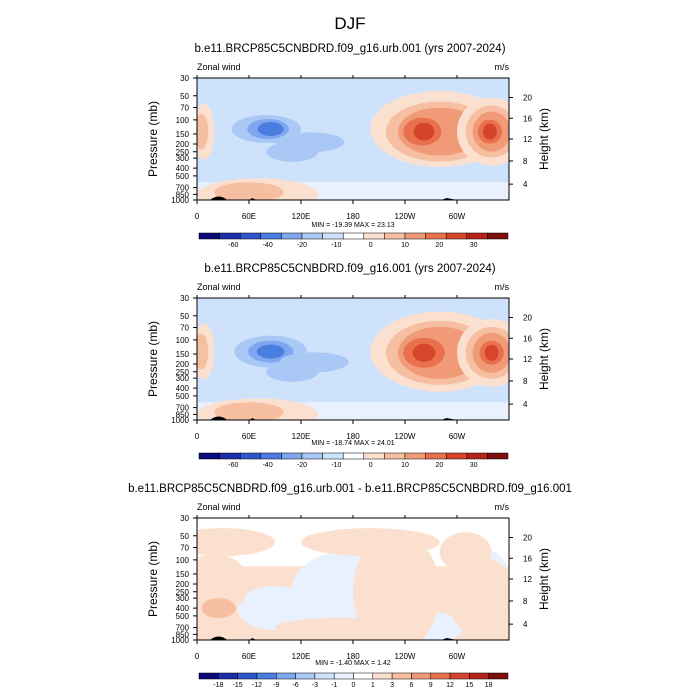  Describe the element at coordinates (184, 78) in the screenshot. I see `y-tick-label: 30` at that location.